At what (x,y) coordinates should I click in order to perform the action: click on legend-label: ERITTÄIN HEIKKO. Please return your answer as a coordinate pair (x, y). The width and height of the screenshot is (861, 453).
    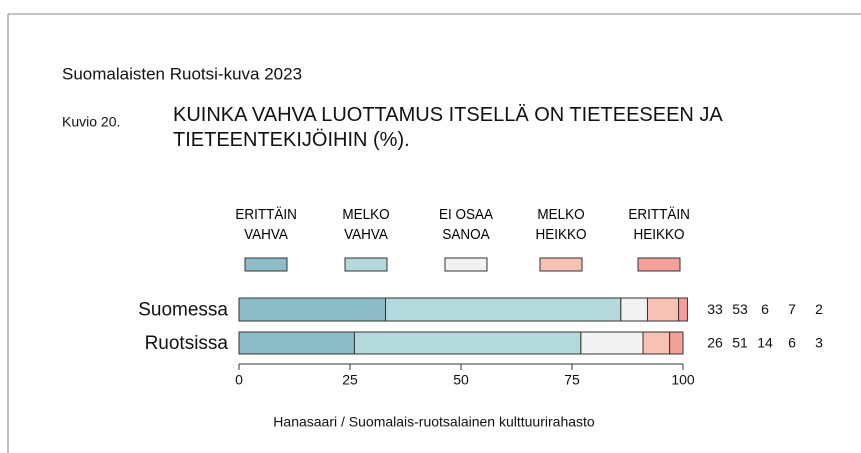
    Looking at the image, I should click on (659, 224).